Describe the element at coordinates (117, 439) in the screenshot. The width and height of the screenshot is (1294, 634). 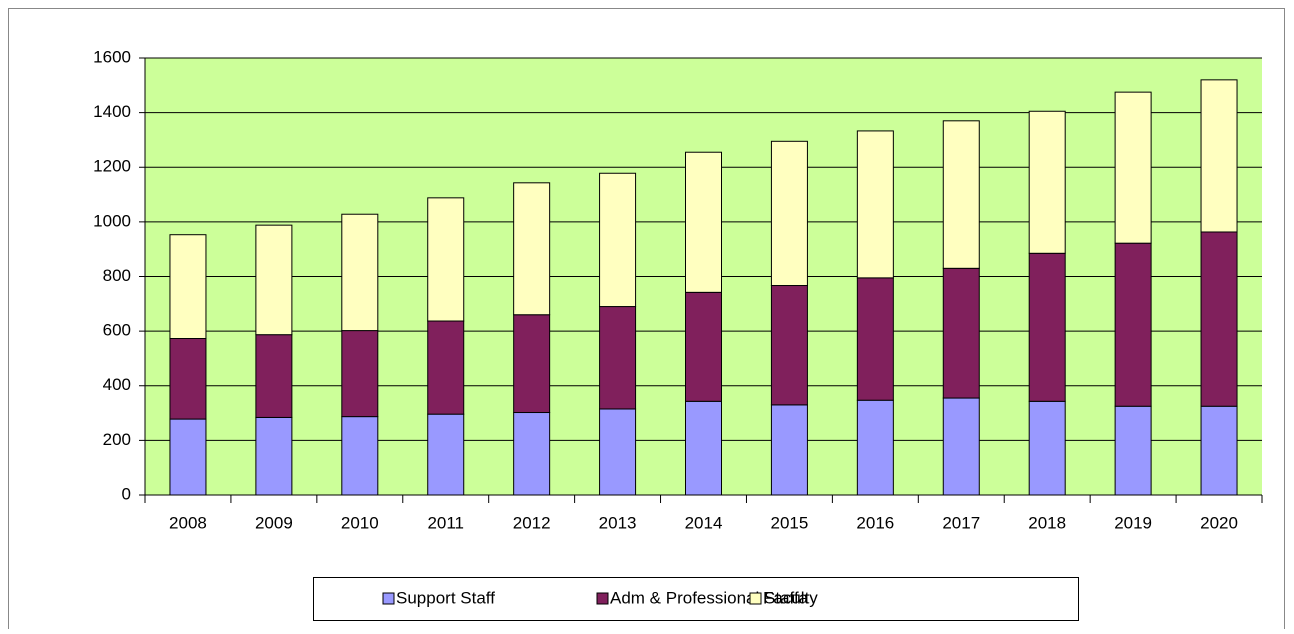
I see `y-tick-label: 200` at that location.